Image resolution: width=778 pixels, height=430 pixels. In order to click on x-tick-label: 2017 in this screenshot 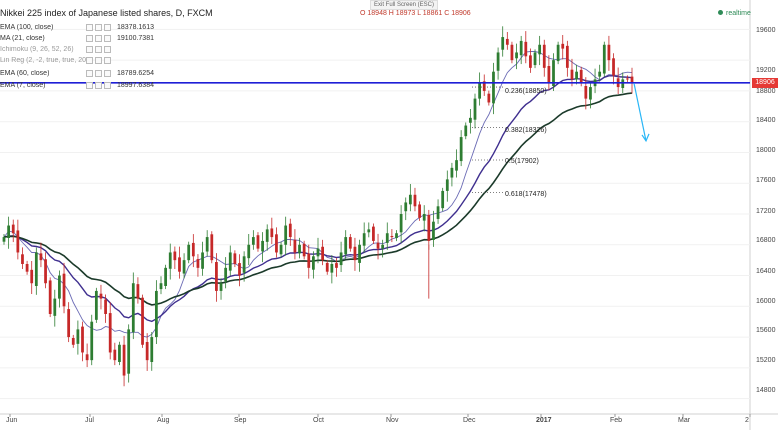, I will do `click(544, 420)`.